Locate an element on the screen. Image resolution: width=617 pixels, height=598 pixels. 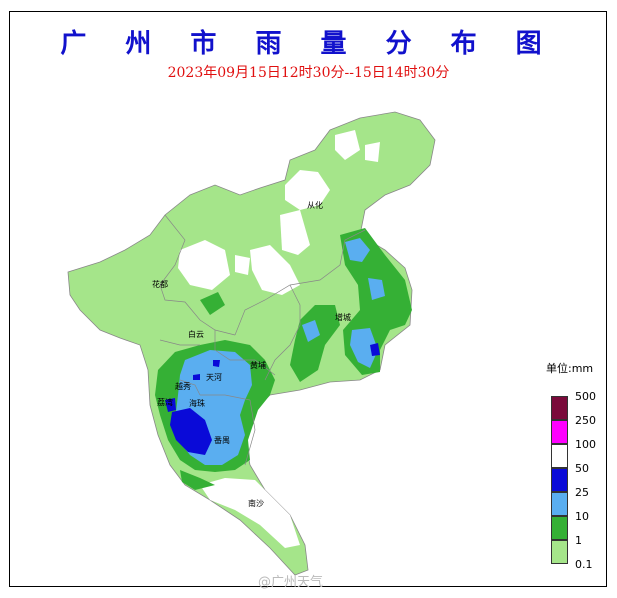
legend-label: 500 is located at coordinates (585, 396).